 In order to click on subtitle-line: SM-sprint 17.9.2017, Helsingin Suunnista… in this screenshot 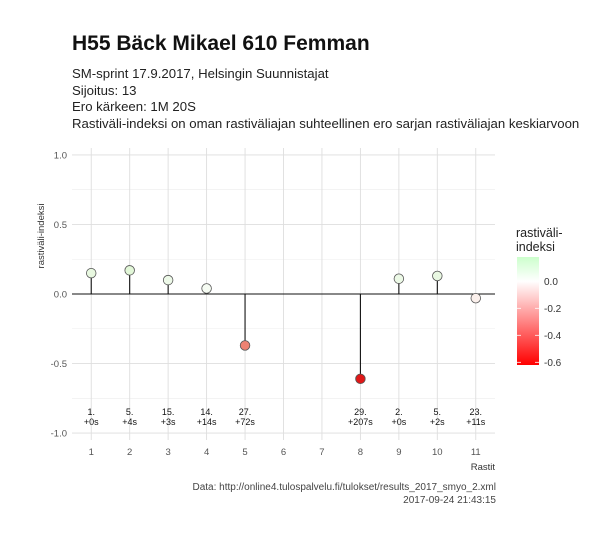, I will do `click(200, 73)`.